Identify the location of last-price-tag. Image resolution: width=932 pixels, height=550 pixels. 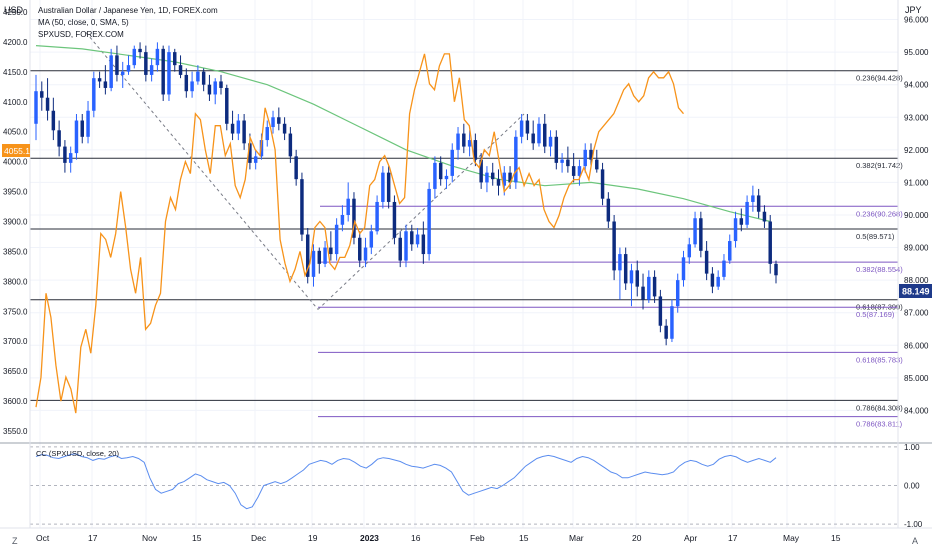
(915, 291).